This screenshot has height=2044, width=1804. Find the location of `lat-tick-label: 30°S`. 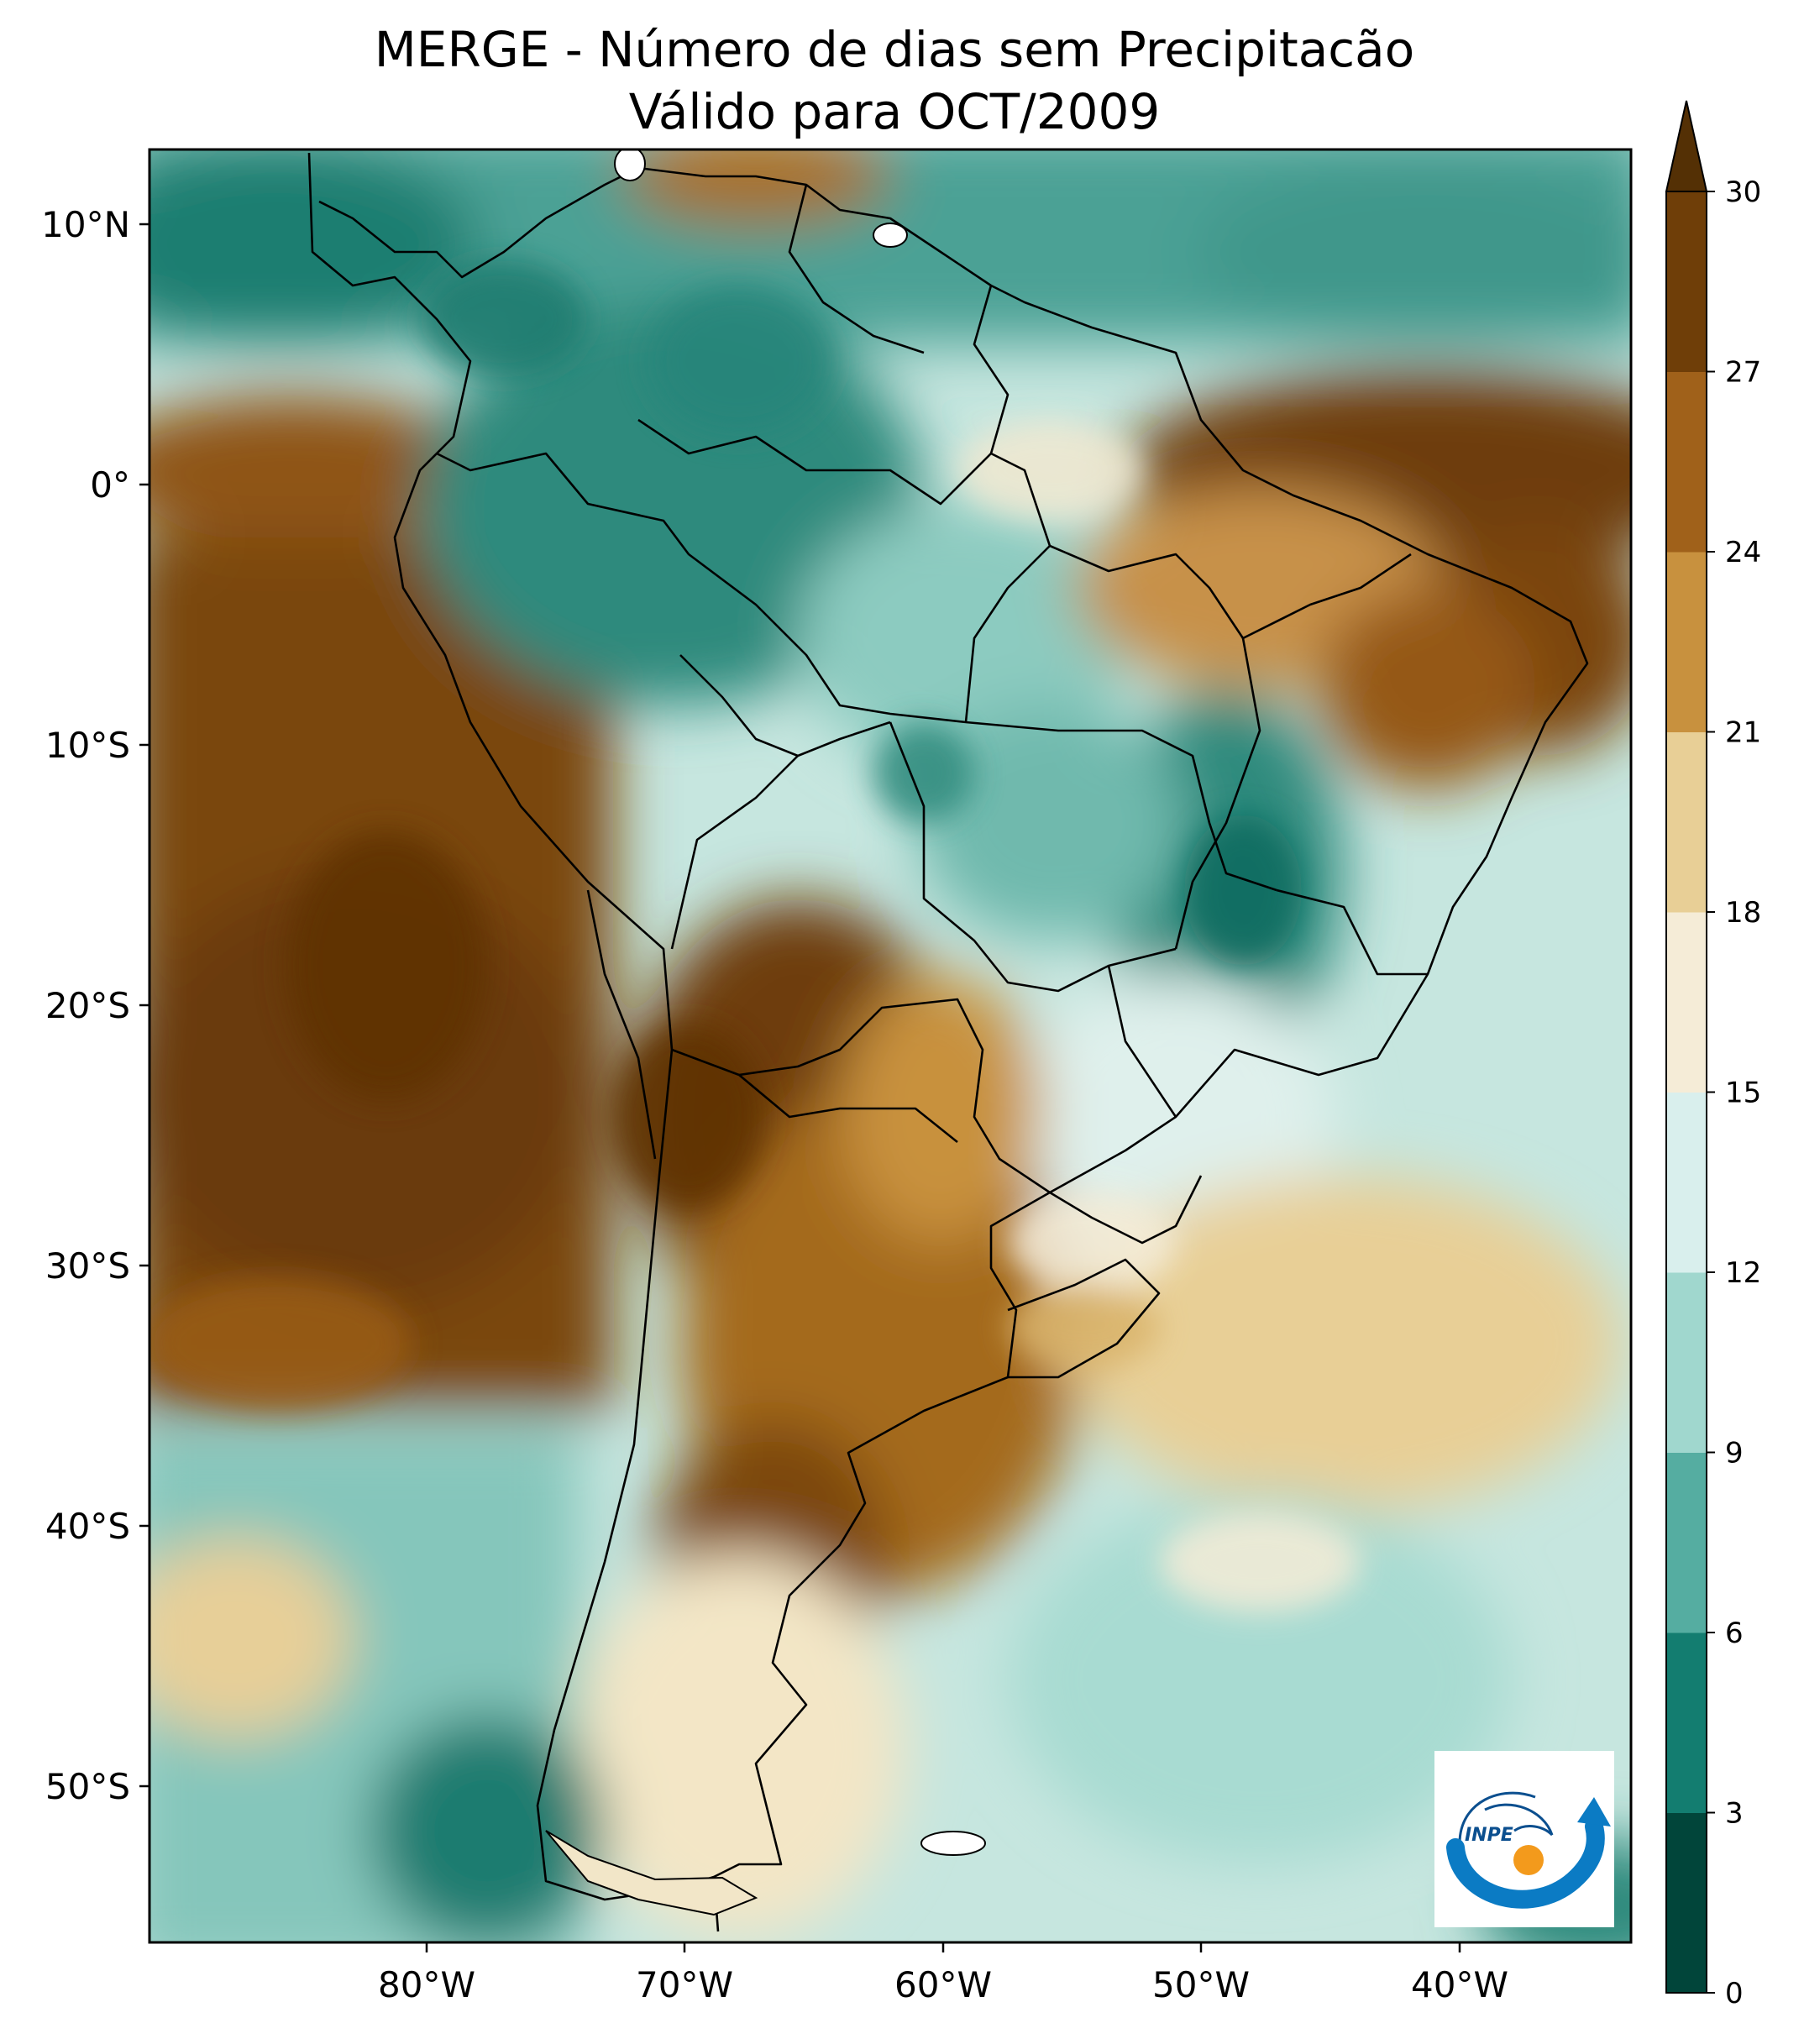

lat-tick-label: 30°S is located at coordinates (87, 1266).